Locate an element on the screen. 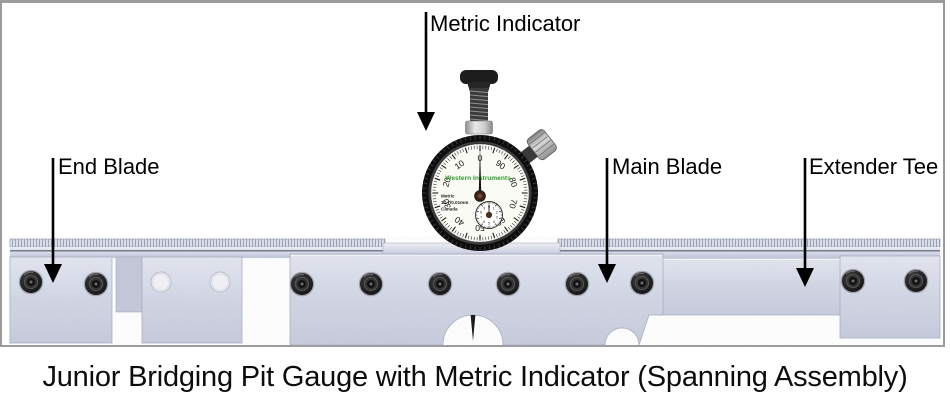 The height and width of the screenshot is (403, 950). label-metric-indicator: Metric Indicator is located at coordinates (505, 23).